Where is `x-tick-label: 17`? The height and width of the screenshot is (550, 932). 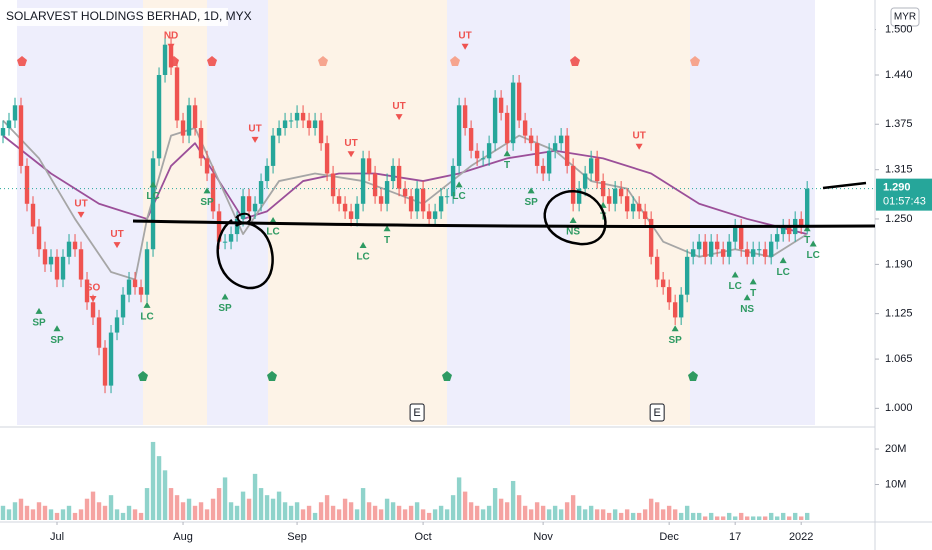 x-tick-label: 17 is located at coordinates (735, 537).